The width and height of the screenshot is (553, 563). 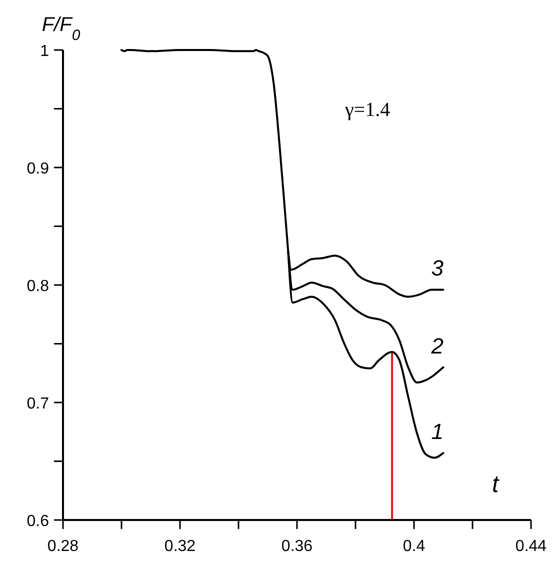 What do you see at coordinates (437, 345) in the screenshot?
I see `series-label: 2` at bounding box center [437, 345].